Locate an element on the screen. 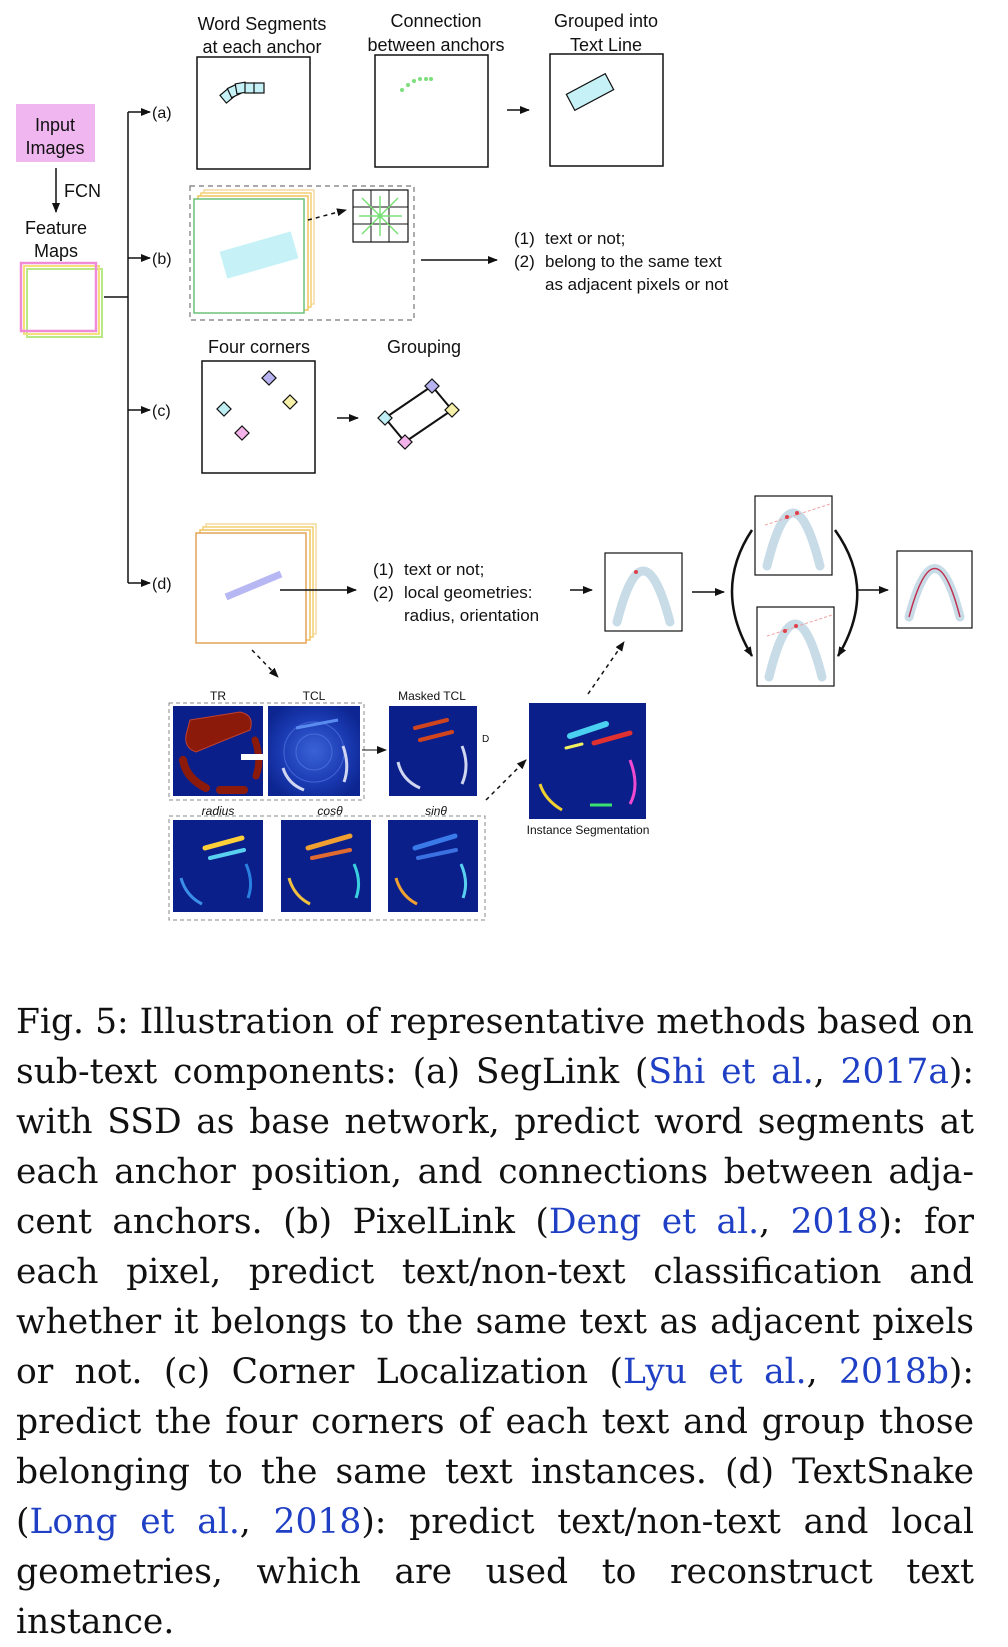  b-out-text1: text or not; is located at coordinates (585, 238).